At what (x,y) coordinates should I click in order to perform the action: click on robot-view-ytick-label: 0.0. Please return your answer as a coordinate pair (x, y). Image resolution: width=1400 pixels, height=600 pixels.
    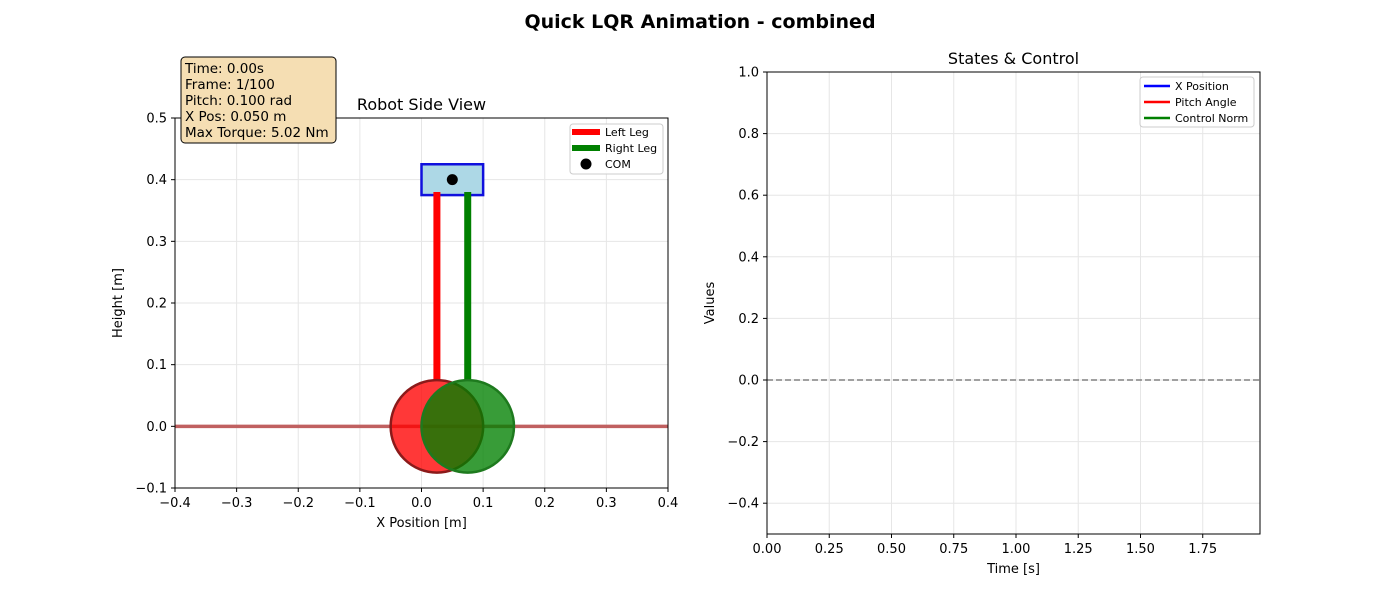
    Looking at the image, I should click on (156, 427).